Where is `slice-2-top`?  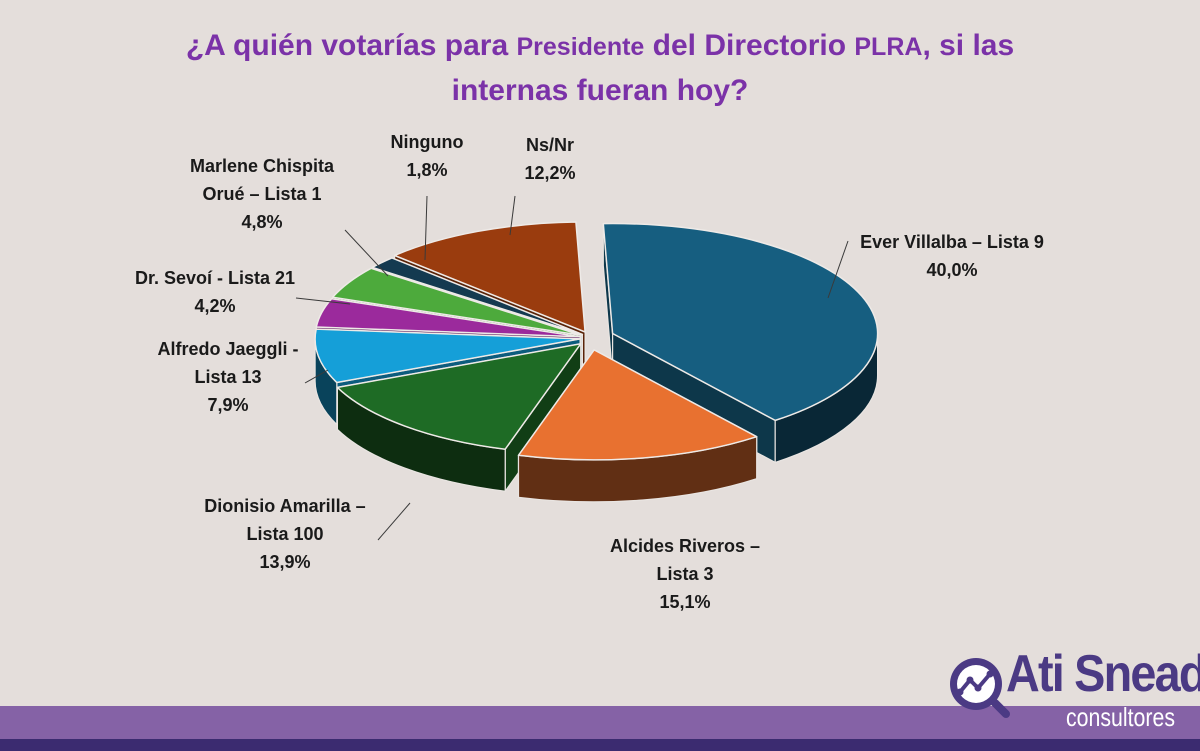
slice-2-top is located at coordinates (637, 405).